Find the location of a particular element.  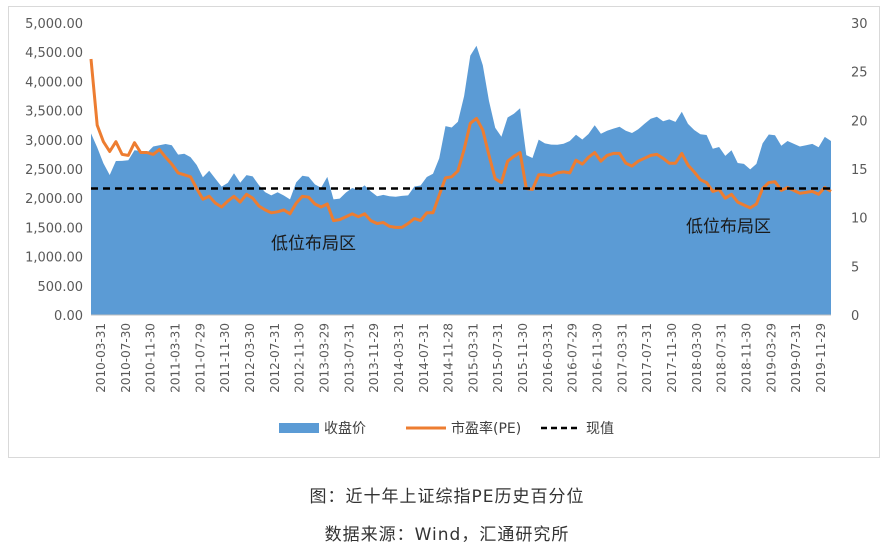

x-tick-label: 2010-07-30 is located at coordinates (126, 358).